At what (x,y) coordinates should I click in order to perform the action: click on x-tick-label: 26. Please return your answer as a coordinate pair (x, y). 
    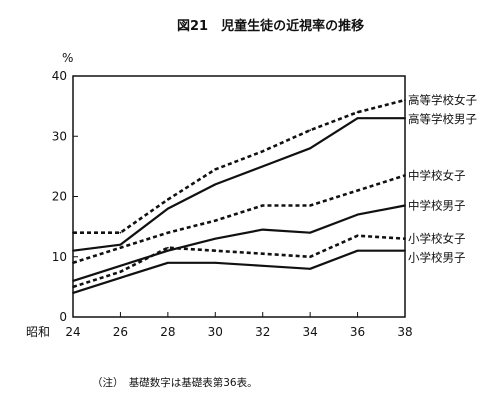
    Looking at the image, I should click on (120, 332).